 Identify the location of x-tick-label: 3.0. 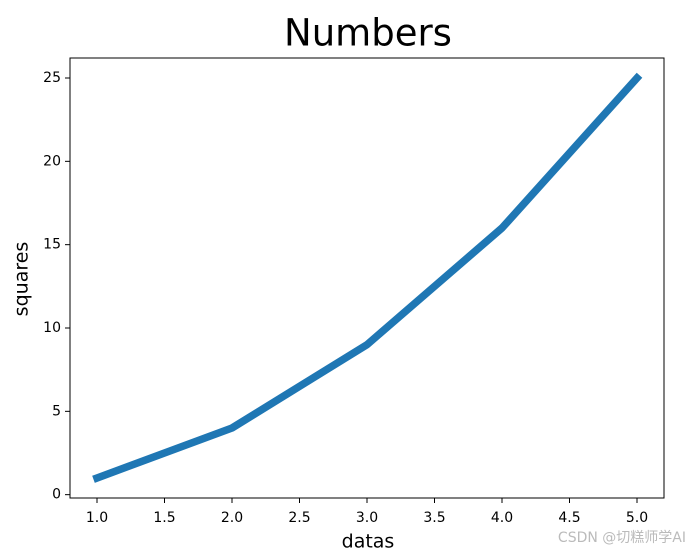
(367, 518).